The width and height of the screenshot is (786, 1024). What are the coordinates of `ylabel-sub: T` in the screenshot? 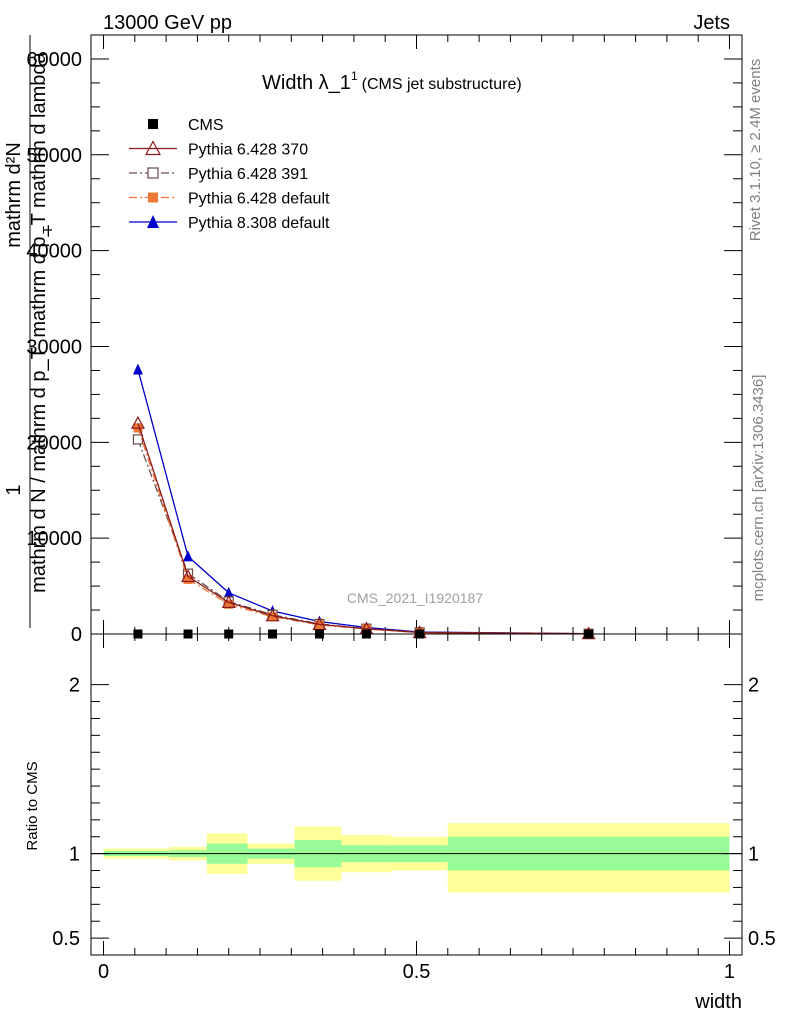 It's located at (47, 230).